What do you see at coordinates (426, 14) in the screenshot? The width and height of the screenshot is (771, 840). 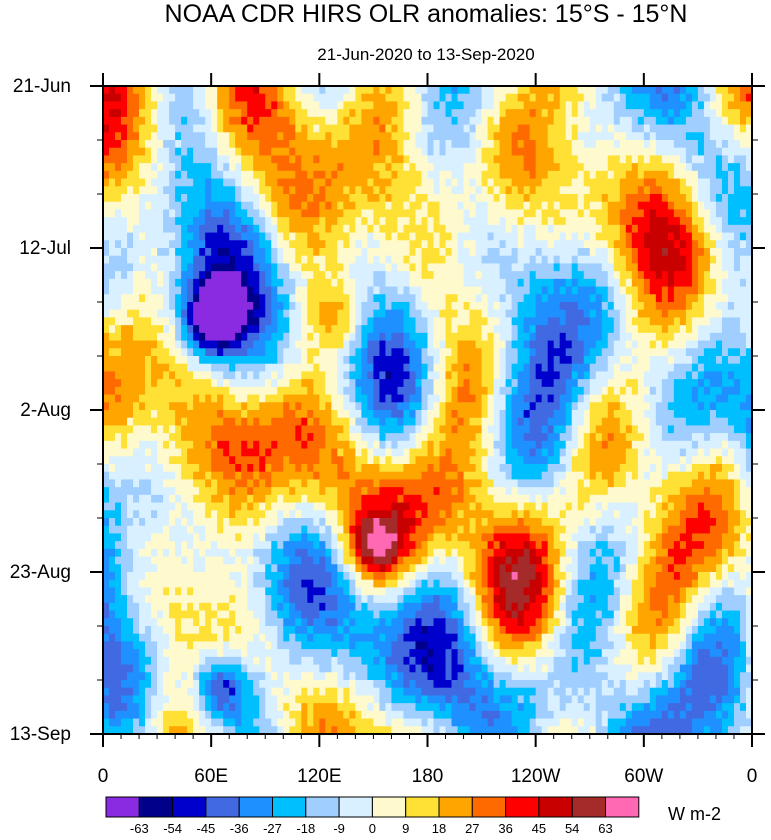 I see `chart-title: NOAA CDR HIRS OLR anomalies: 15°S - 15°N` at bounding box center [426, 14].